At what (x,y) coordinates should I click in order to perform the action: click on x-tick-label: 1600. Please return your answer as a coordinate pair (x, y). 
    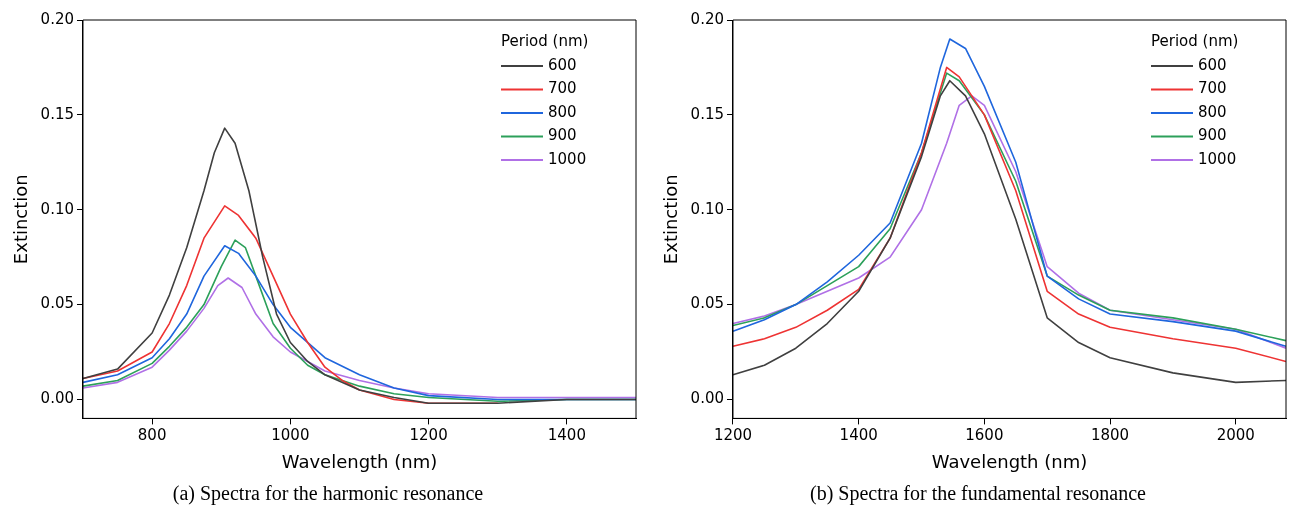
    Looking at the image, I should click on (984, 435).